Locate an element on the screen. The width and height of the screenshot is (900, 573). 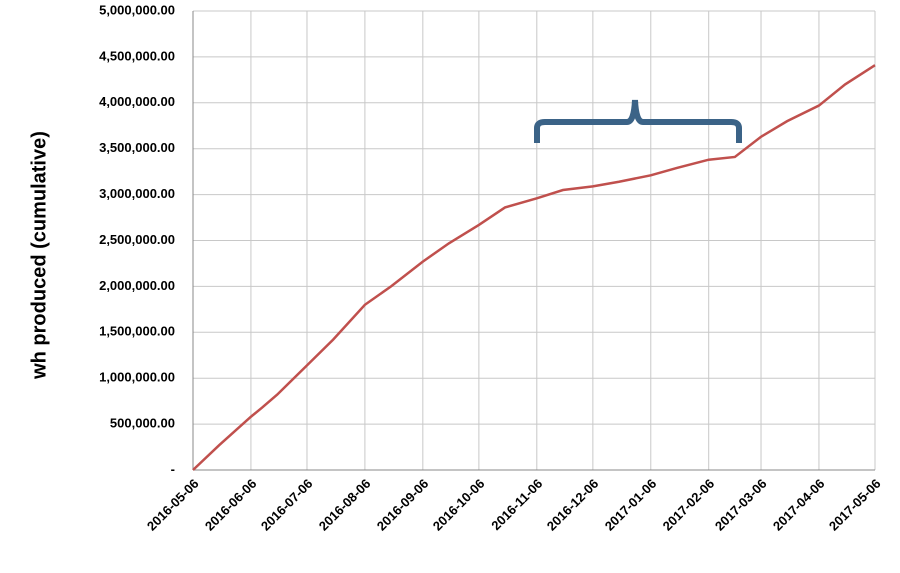
x-tick-label: 2017-03-06 is located at coordinates (741, 505).